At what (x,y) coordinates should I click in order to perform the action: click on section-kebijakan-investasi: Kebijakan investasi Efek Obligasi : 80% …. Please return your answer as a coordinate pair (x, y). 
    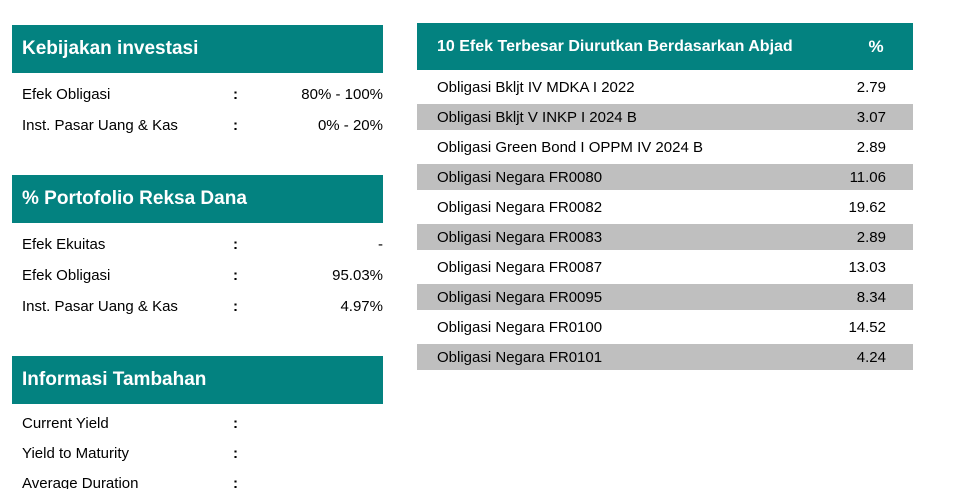
    Looking at the image, I should click on (197, 83).